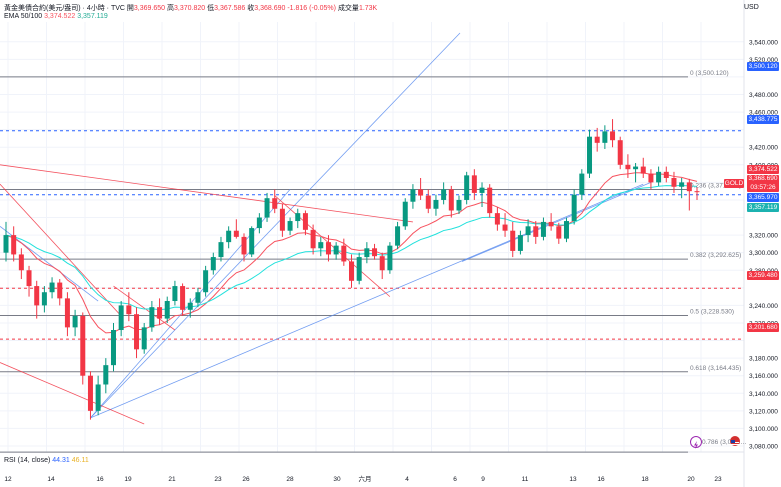 The height and width of the screenshot is (487, 781). Describe the element at coordinates (23, 16) in the screenshot. I see `ema-label: EMA 50/100` at that location.